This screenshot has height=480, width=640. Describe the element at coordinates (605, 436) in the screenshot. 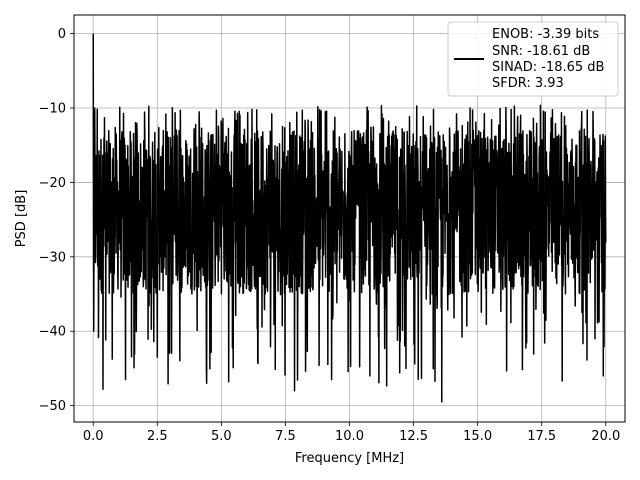

I see `x-tick-label: 20.0` at that location.